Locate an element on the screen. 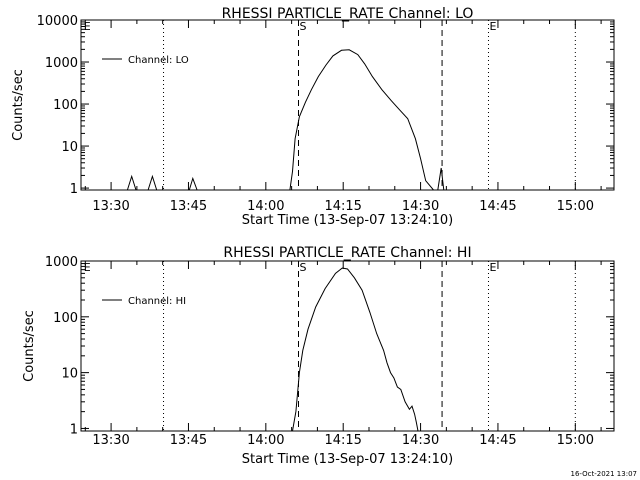  timestamp: 16-Oct-2021 13:07 is located at coordinates (604, 474).